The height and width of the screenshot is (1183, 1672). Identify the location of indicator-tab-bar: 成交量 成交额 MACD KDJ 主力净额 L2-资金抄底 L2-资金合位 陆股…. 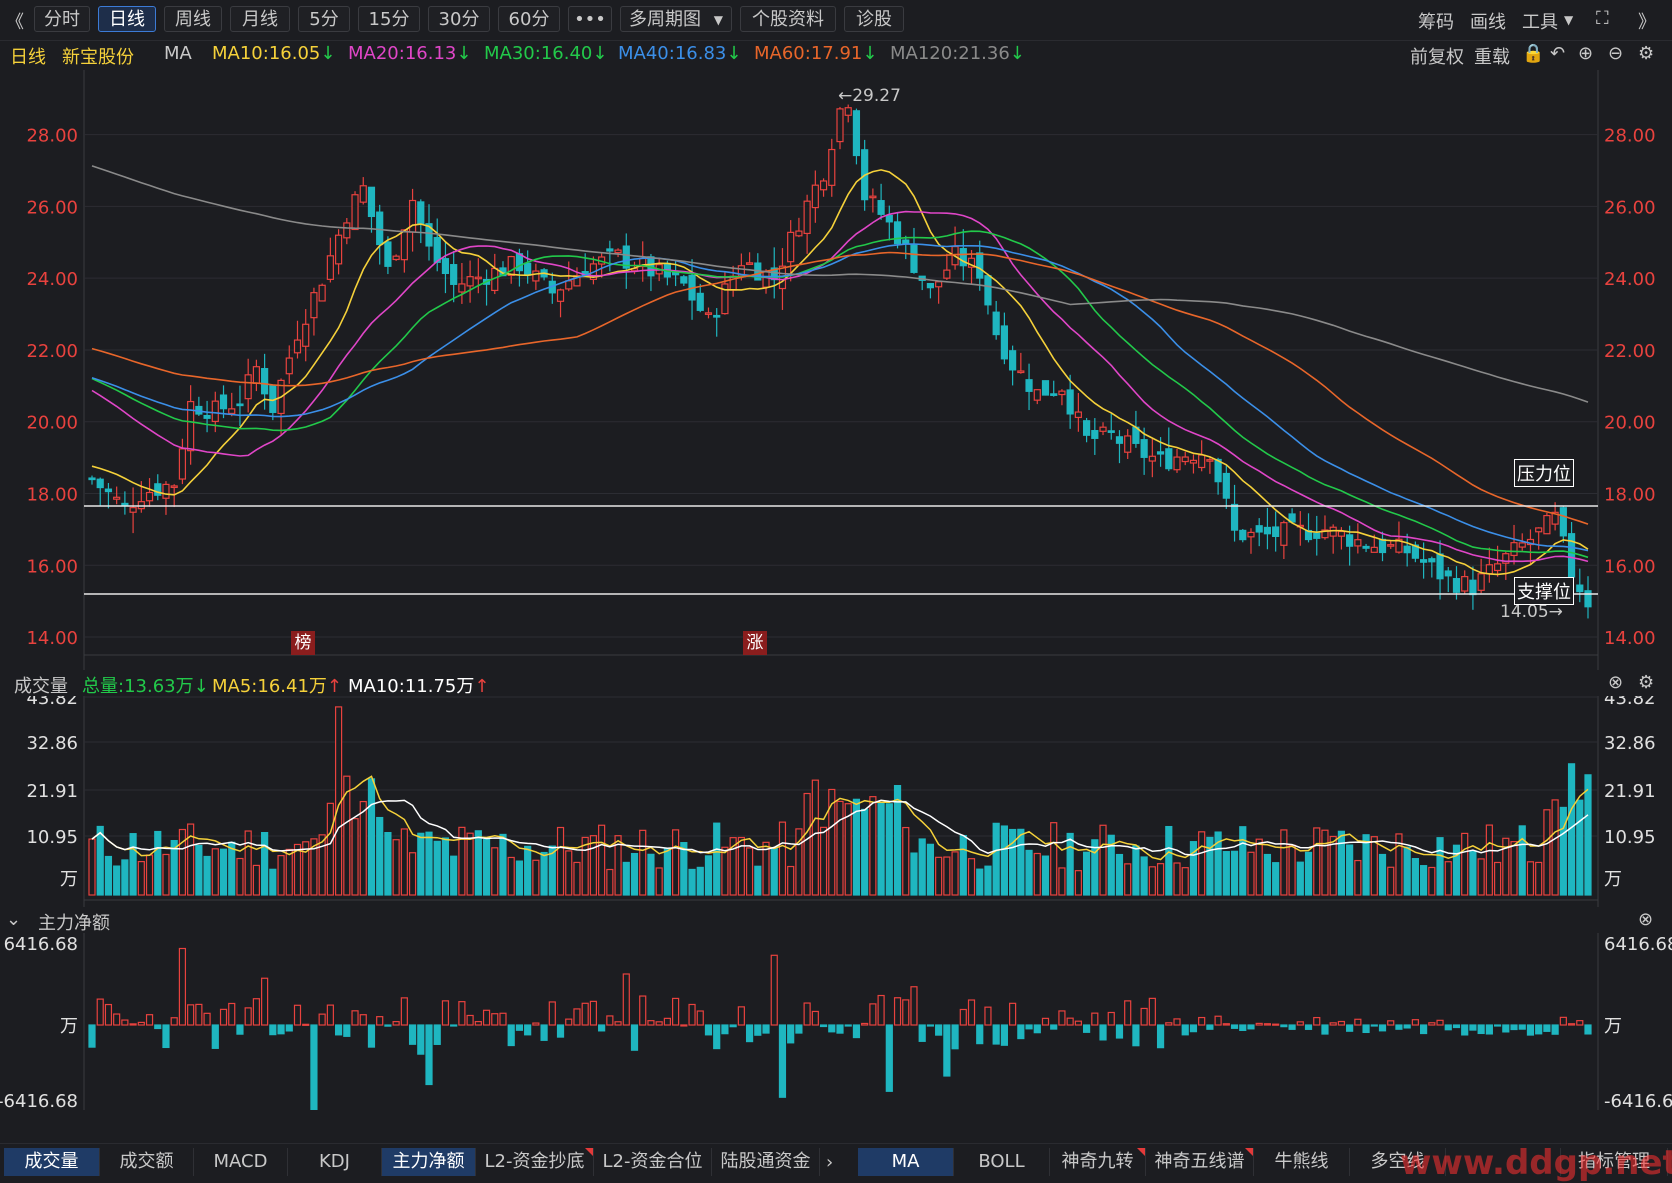
(836, 1161).